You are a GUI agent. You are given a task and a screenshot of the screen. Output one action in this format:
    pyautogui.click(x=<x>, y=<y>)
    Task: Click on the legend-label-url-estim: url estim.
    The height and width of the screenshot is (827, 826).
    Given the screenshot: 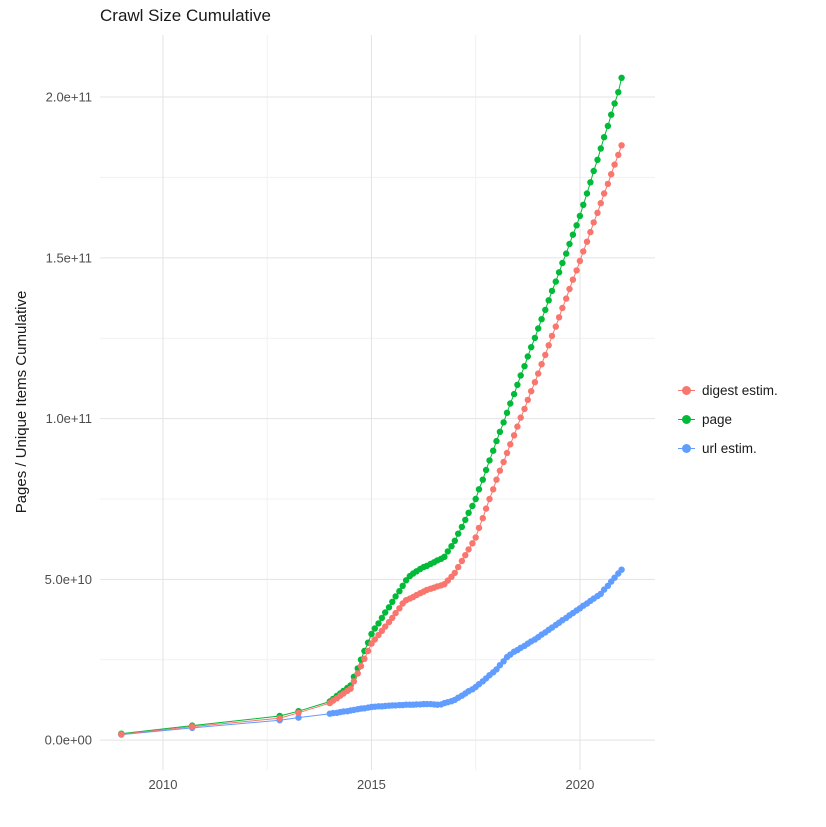 What is the action you would take?
    pyautogui.click(x=729, y=448)
    